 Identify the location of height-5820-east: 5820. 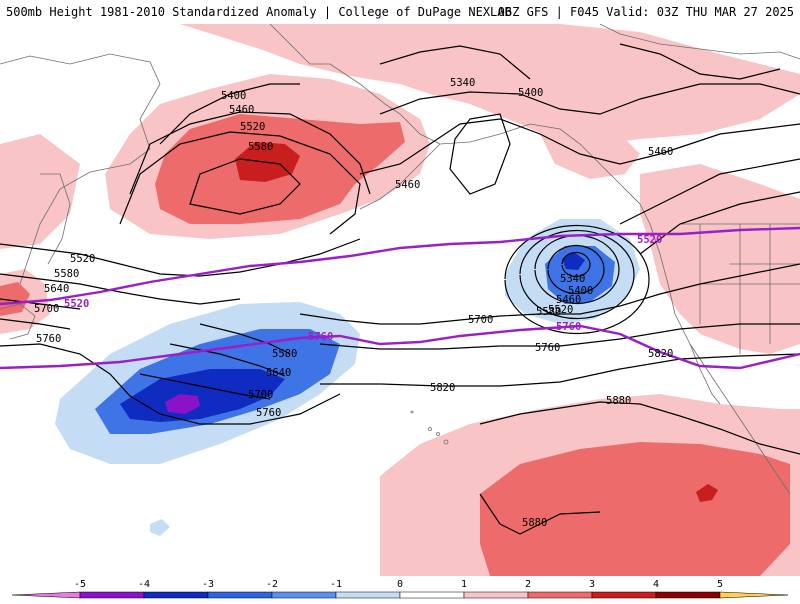
(660, 354).